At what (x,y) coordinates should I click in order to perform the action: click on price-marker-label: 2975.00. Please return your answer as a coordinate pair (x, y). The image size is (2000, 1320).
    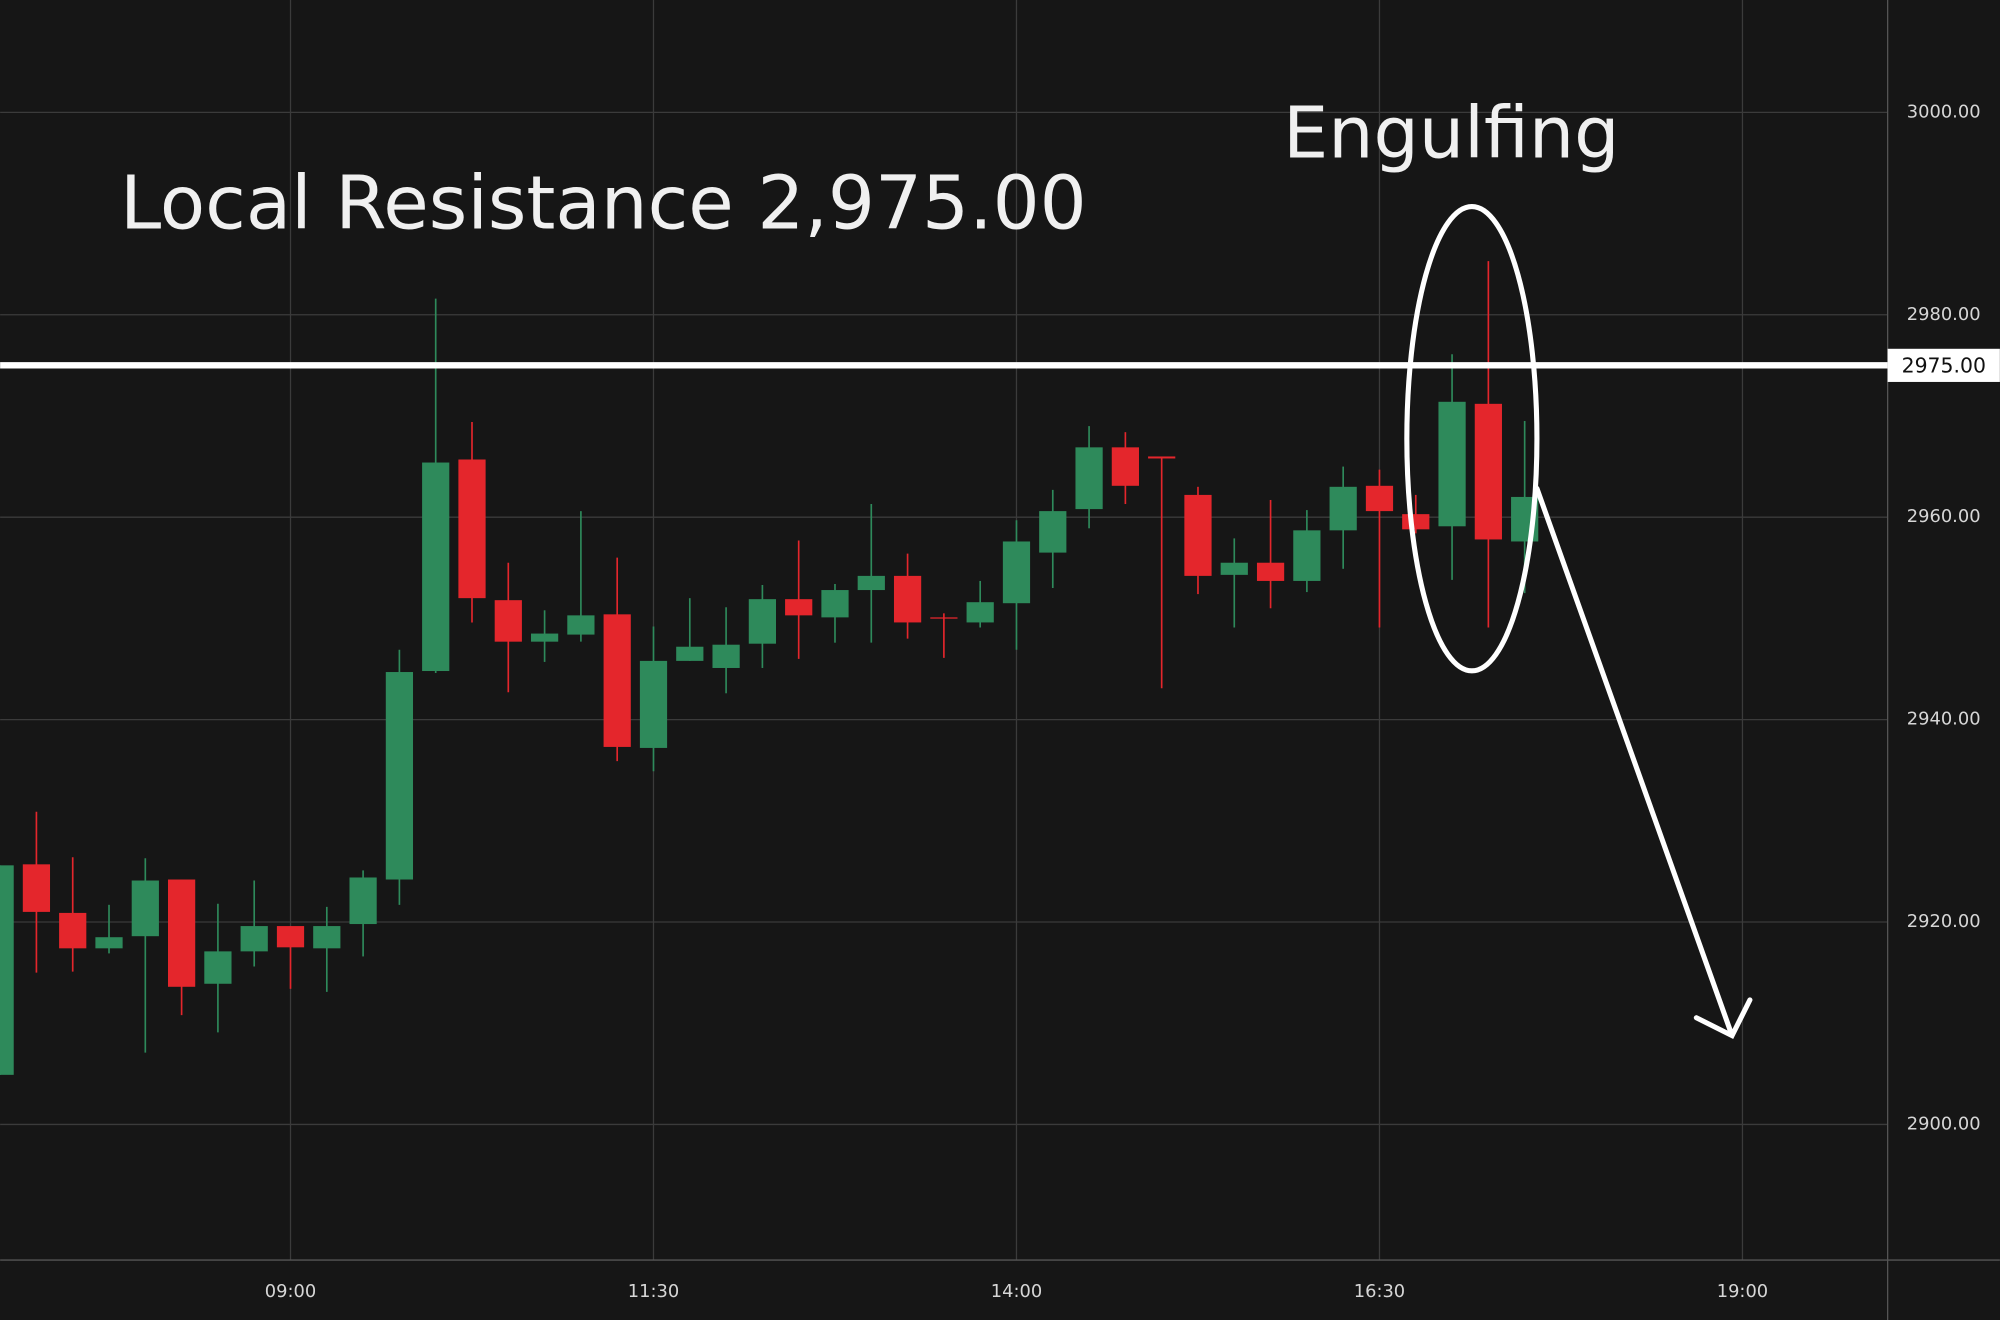
    Looking at the image, I should click on (1944, 366).